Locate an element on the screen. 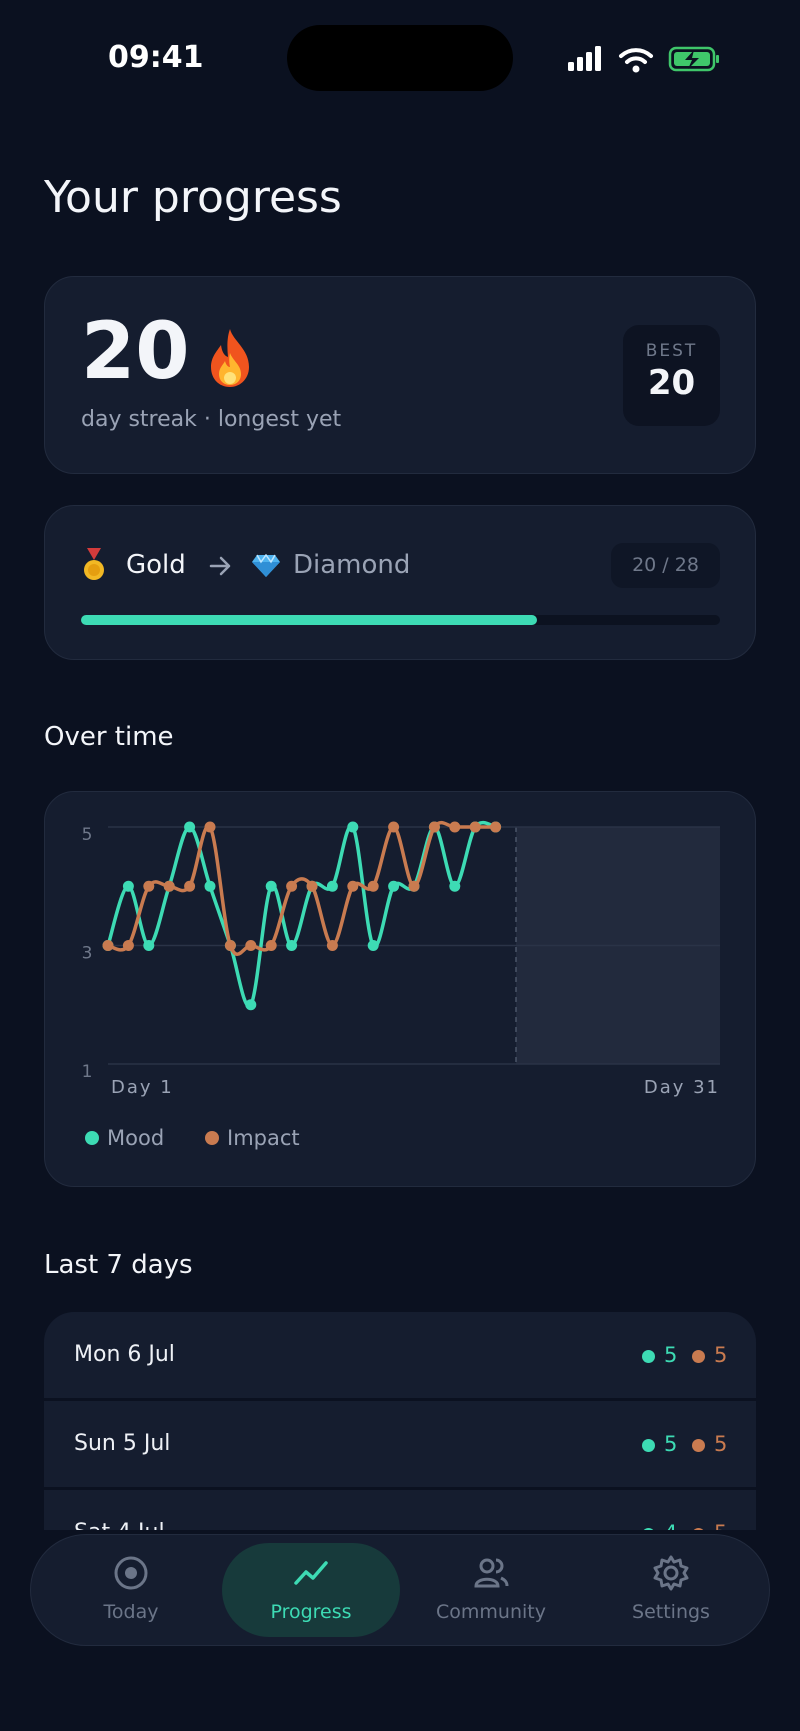 Image resolution: width=800 pixels, height=1731 pixels. streak-card: 20 day streak · longest yet BEST 20 is located at coordinates (400, 375).